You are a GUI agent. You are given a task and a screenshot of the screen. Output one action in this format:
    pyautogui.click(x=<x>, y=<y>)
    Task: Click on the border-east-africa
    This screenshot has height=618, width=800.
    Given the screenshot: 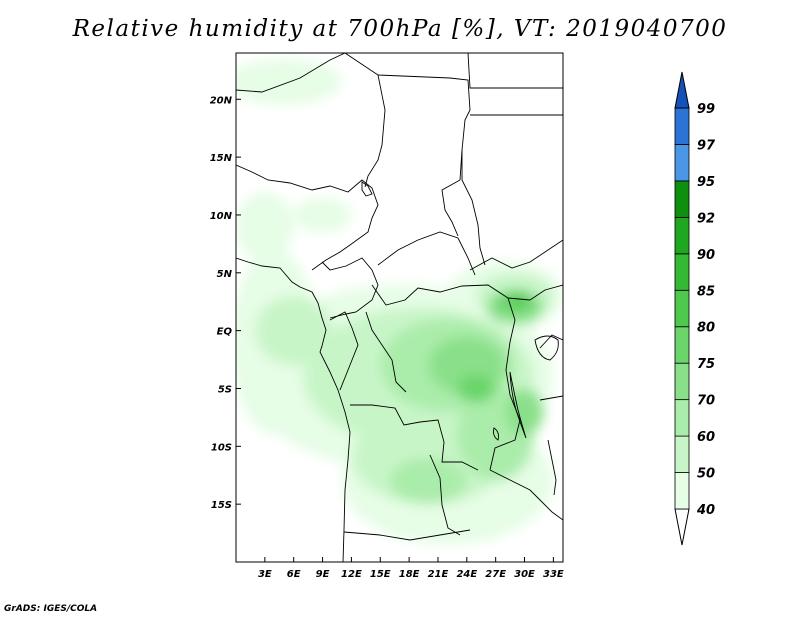 What is the action you would take?
    pyautogui.click(x=546, y=342)
    